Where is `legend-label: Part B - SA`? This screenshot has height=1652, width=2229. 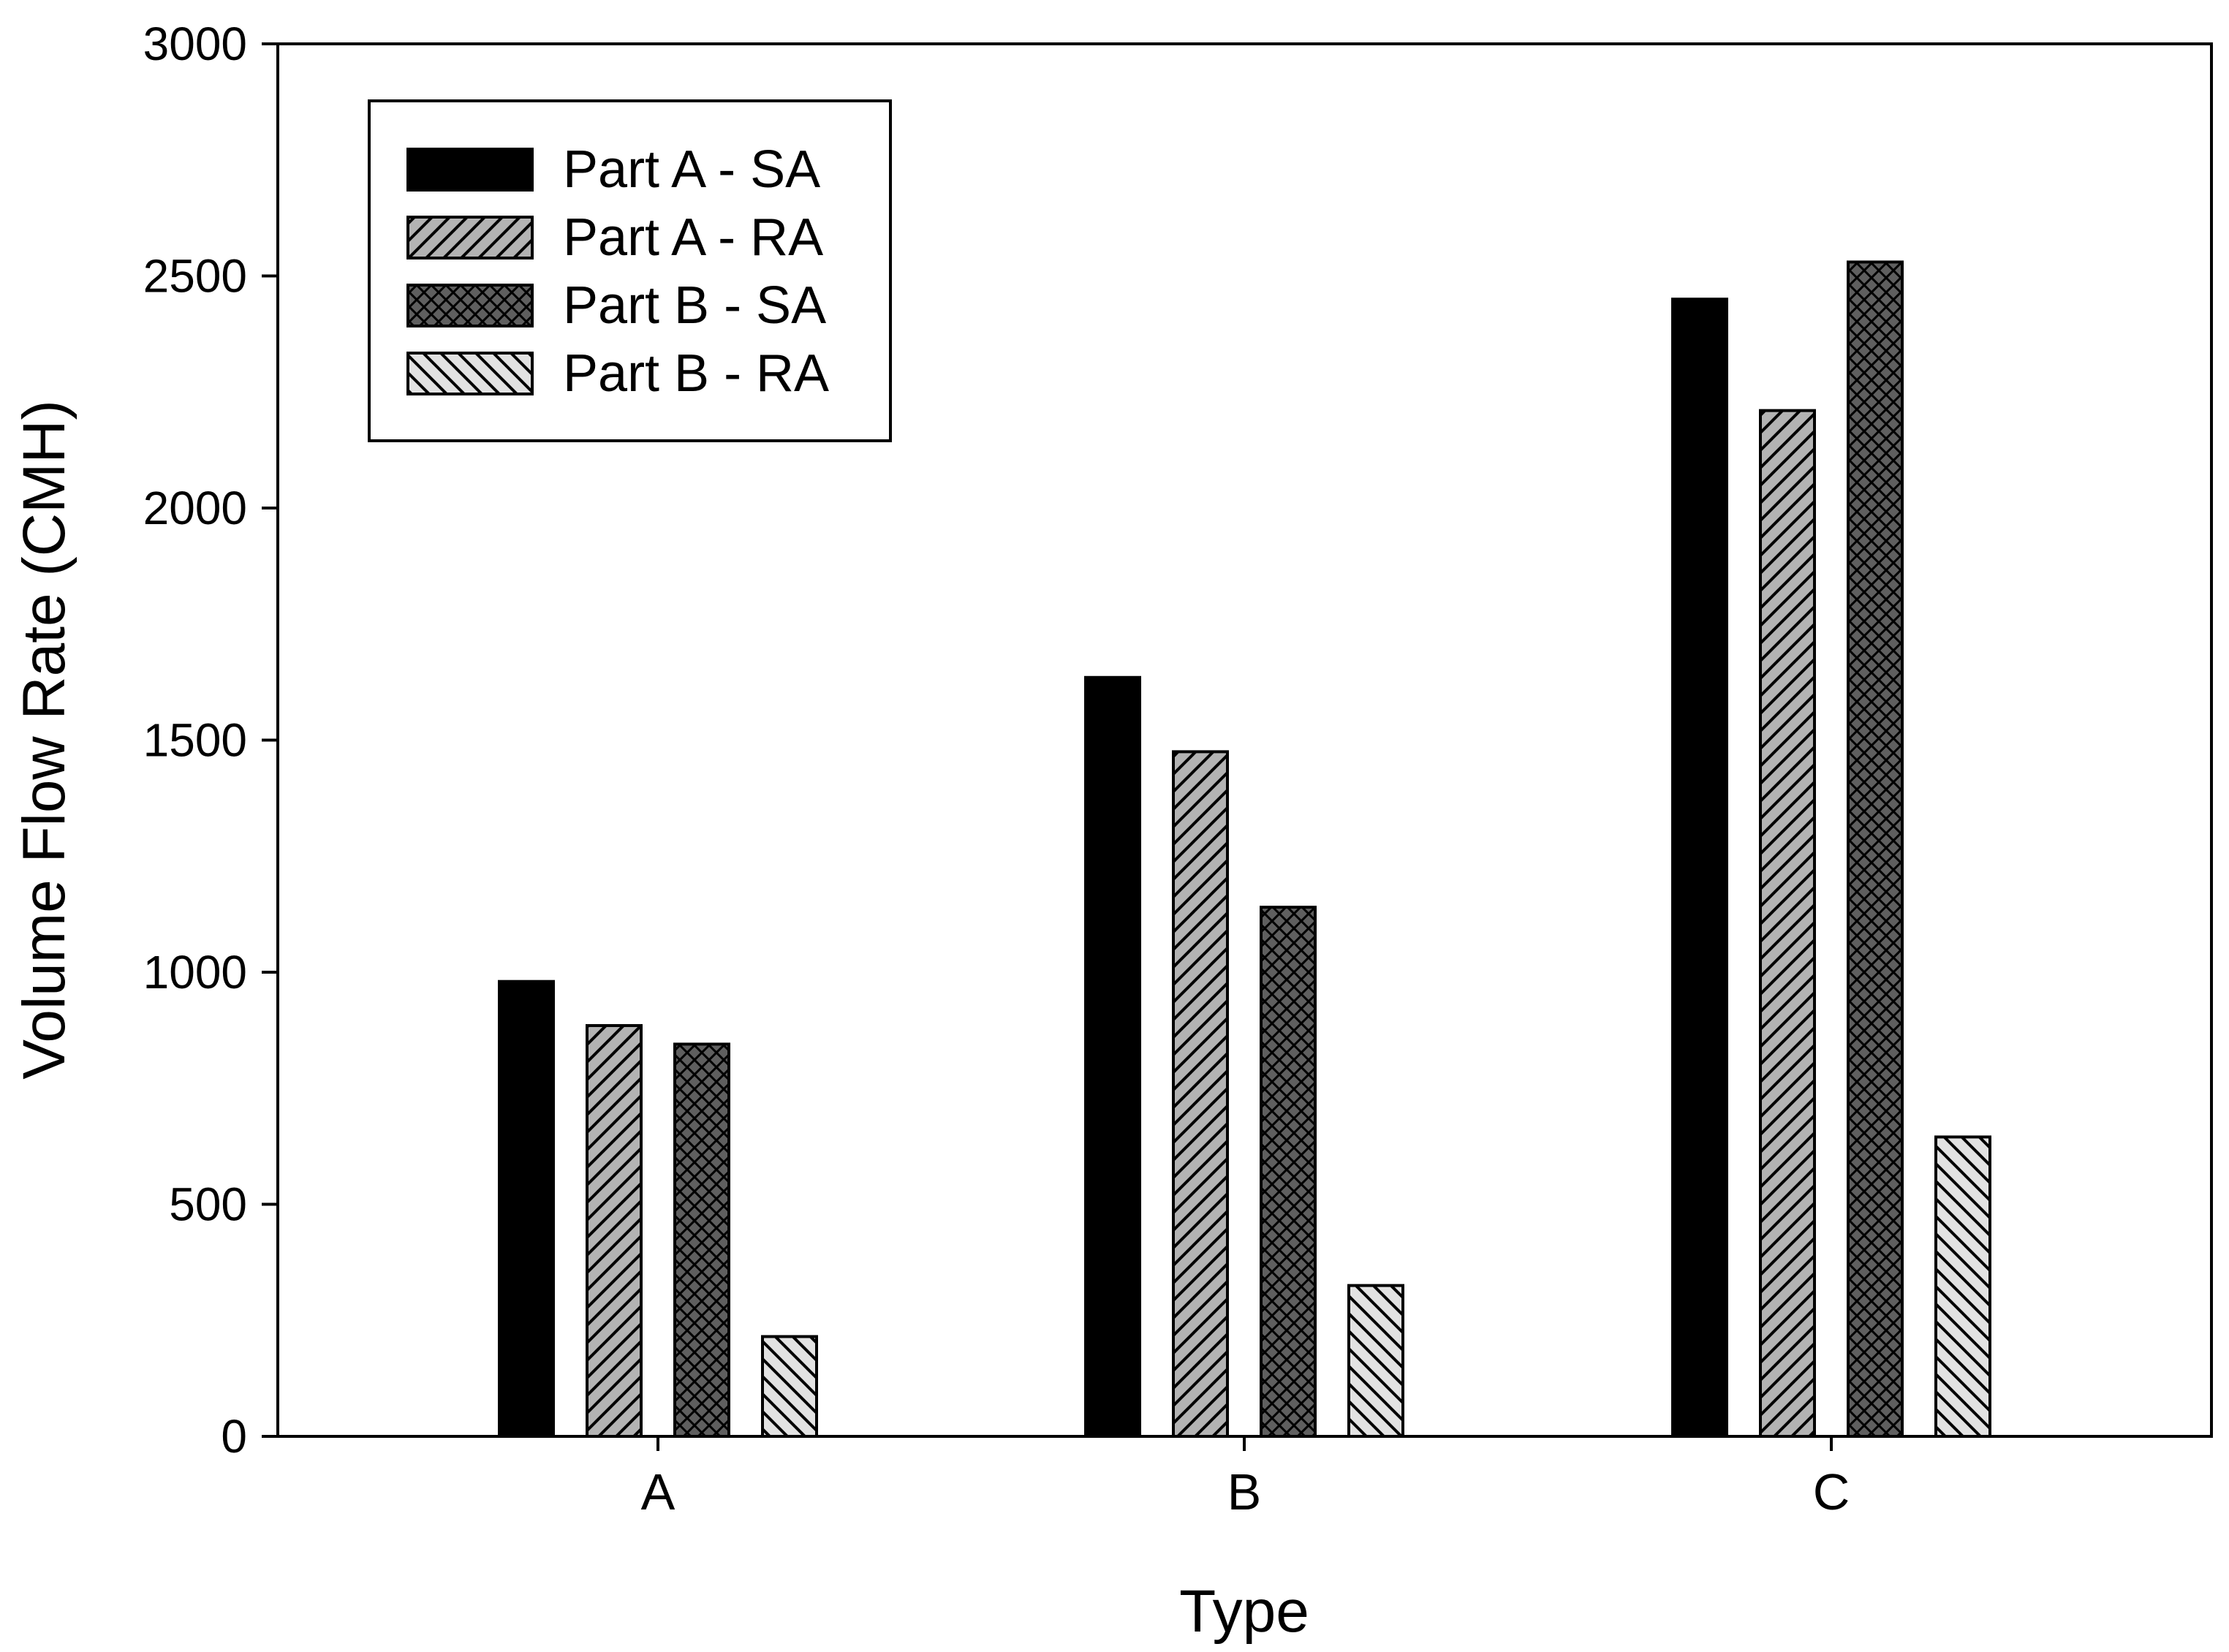 legend-label: Part B - SA is located at coordinates (694, 305).